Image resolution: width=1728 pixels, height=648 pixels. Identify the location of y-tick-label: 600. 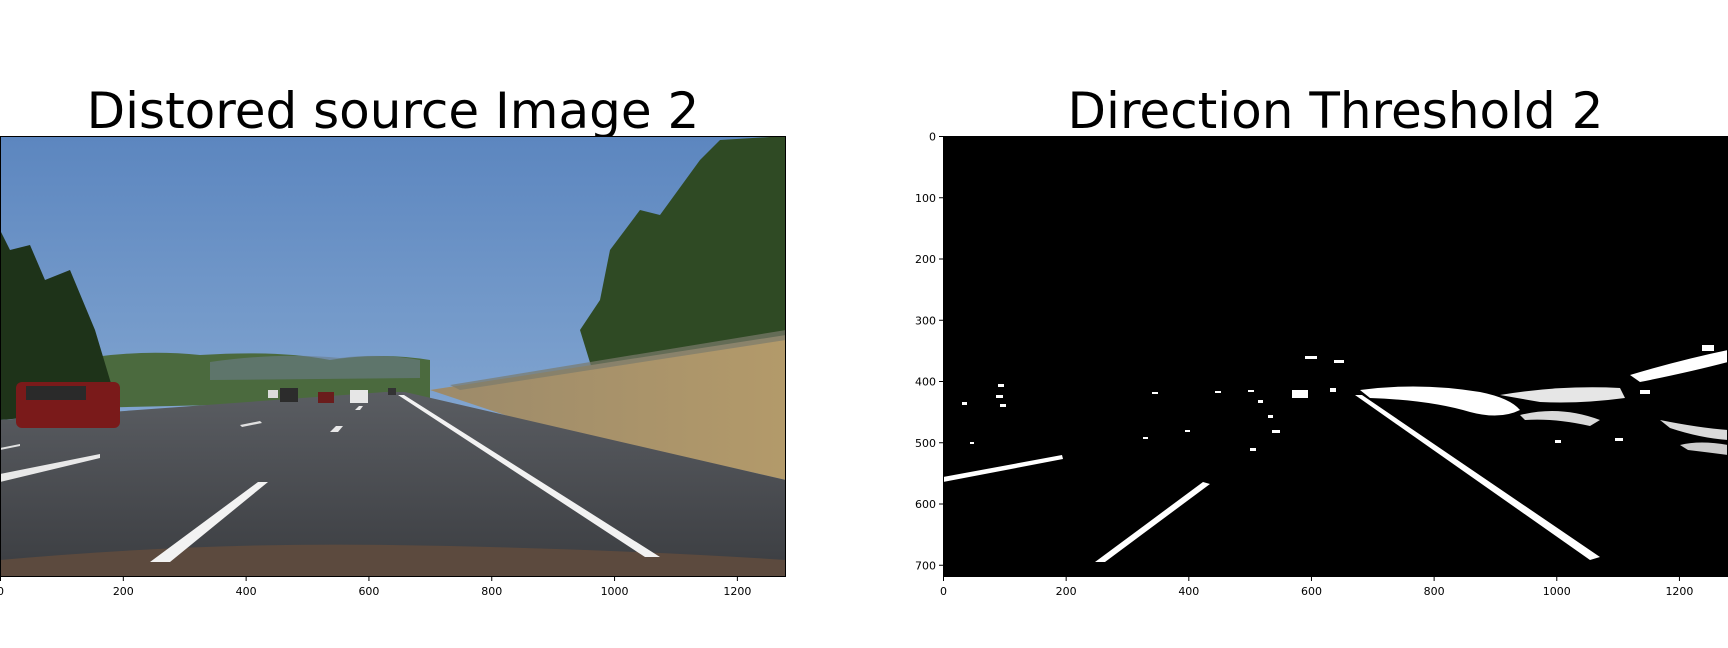
(925, 504).